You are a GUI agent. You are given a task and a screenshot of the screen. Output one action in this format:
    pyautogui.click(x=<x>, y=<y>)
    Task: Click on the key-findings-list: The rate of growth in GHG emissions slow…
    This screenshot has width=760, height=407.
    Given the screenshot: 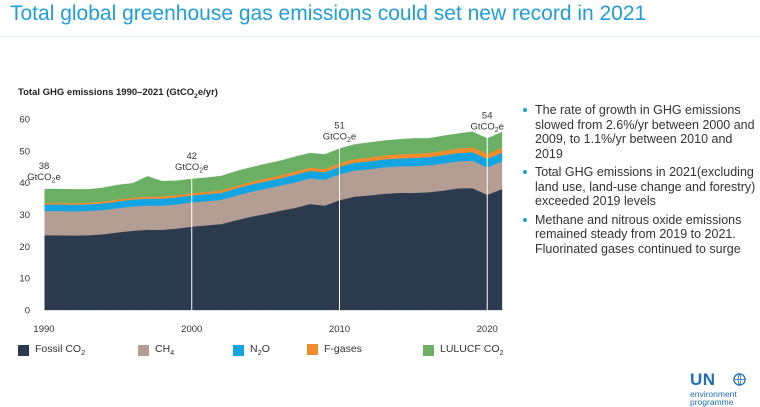 What is the action you would take?
    pyautogui.click(x=638, y=181)
    